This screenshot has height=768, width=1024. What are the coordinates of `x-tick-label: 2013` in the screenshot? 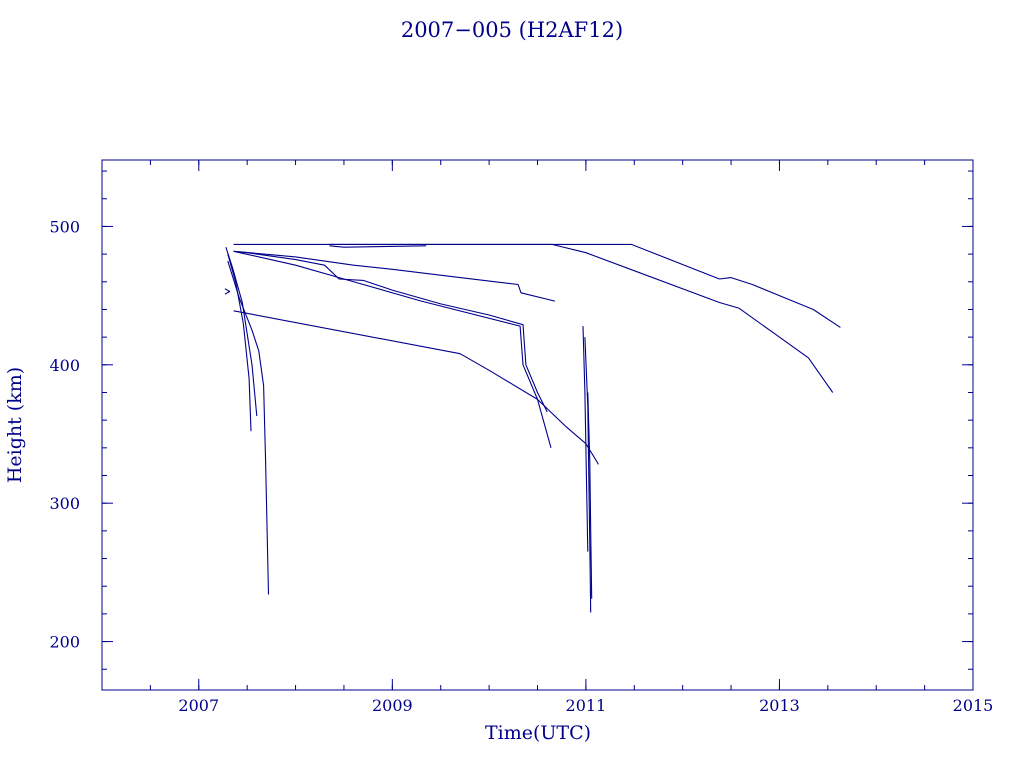 It's located at (779, 705).